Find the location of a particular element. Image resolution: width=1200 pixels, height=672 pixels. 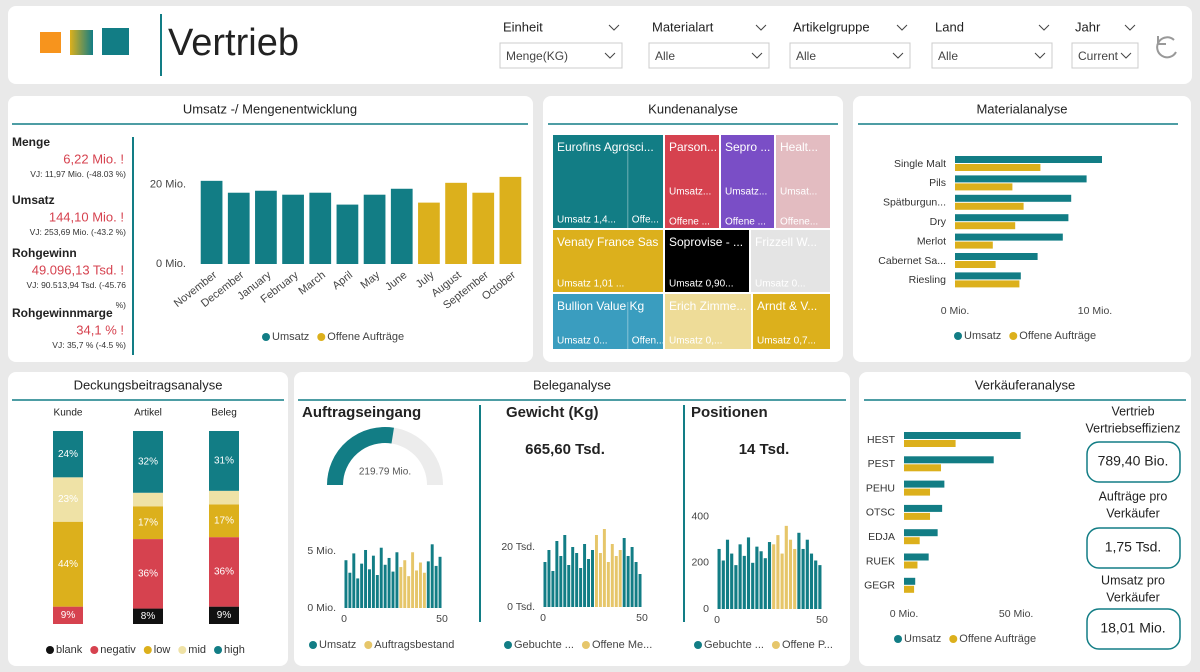

reset-button is located at coordinates (1166, 47).